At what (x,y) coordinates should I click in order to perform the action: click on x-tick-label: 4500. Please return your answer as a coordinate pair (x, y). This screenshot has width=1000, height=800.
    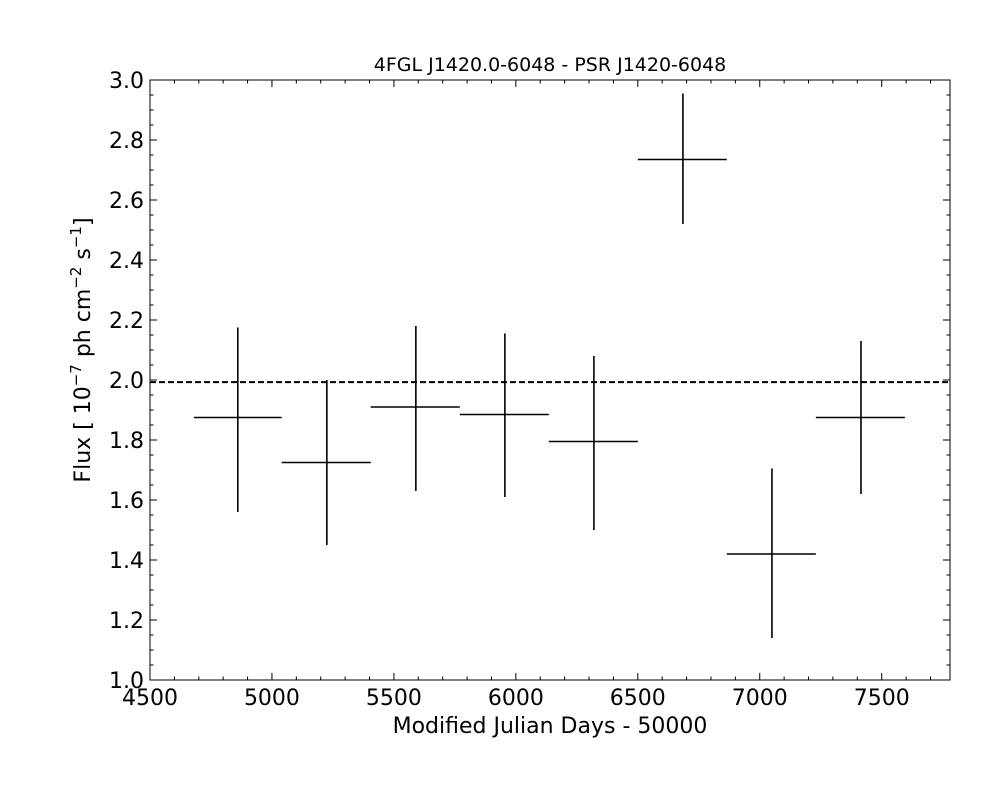
    Looking at the image, I should click on (150, 698).